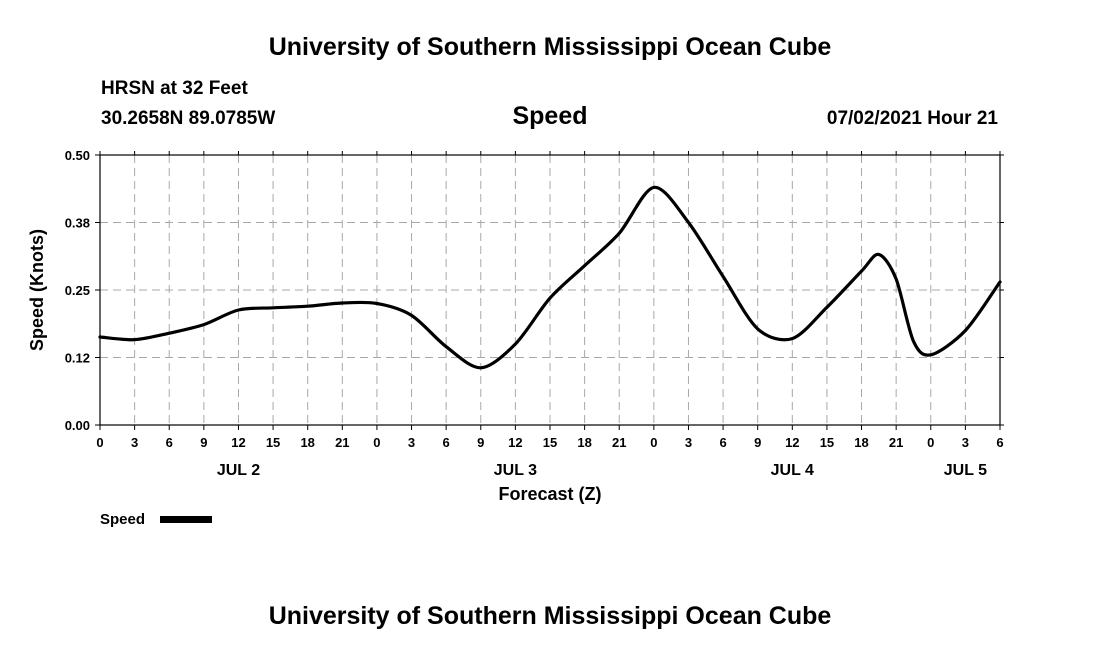 The image size is (1100, 650). Describe the element at coordinates (37, 290) in the screenshot. I see `y-axis-label: Speed (Knots)` at that location.